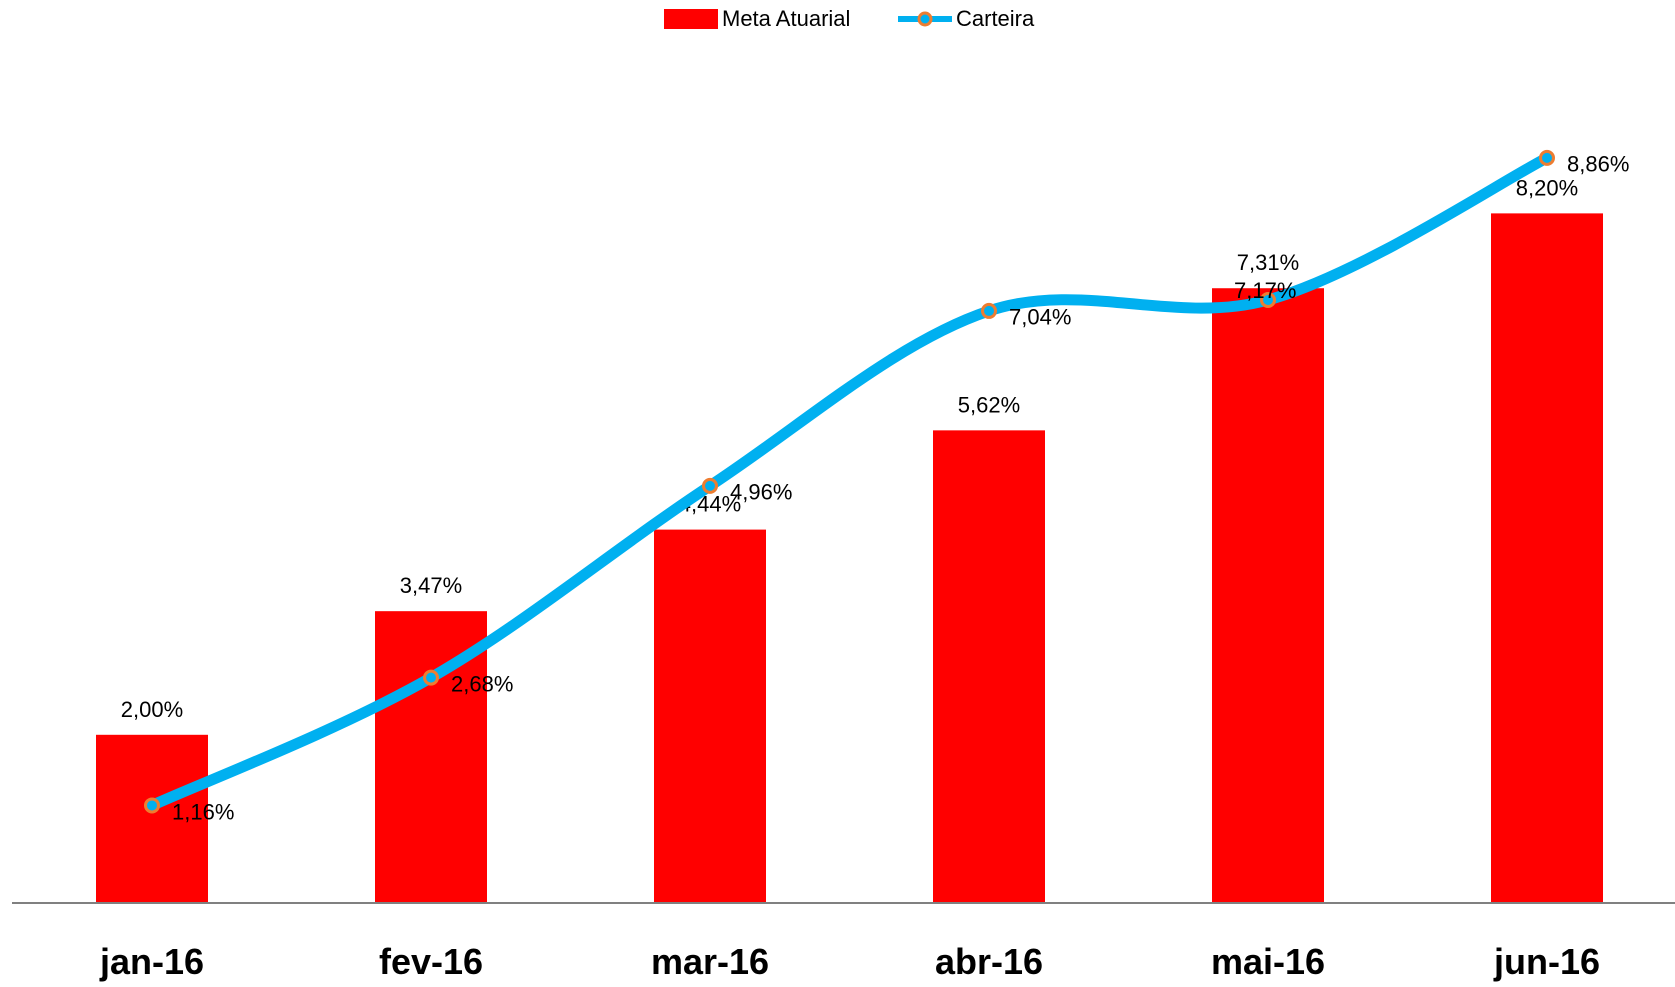  I want to click on line-label-mai-16: 7,17%, so click(1265, 290).